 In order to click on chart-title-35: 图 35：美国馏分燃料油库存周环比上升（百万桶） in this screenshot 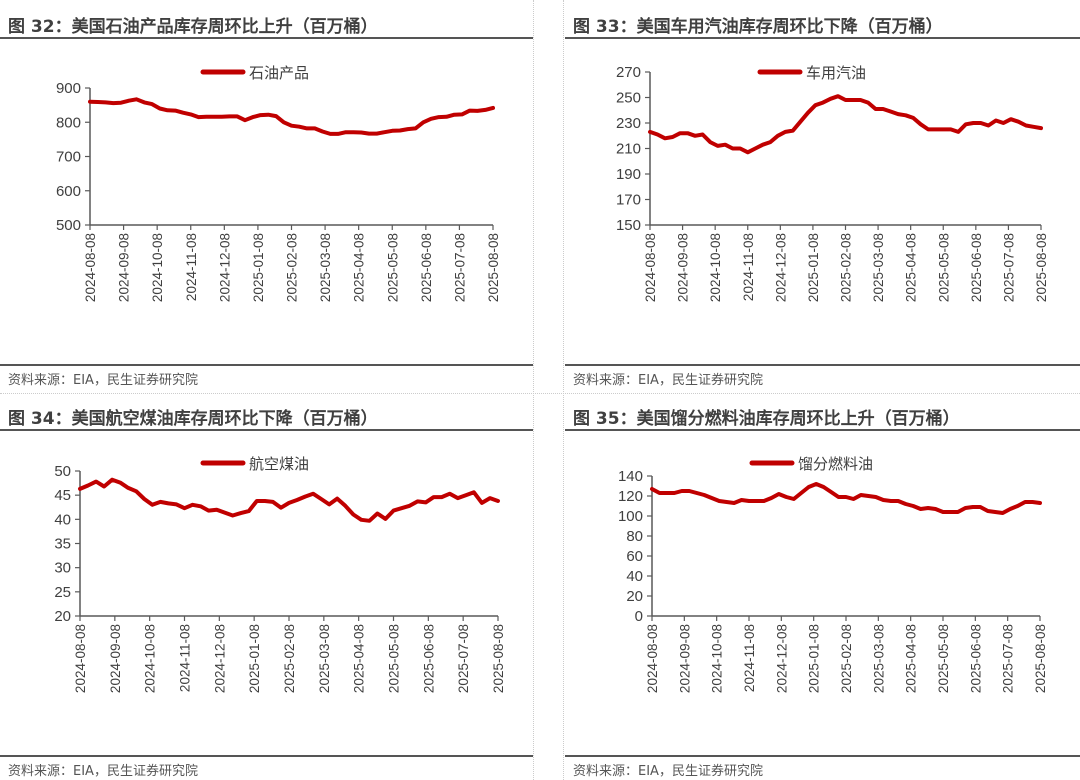, I will do `click(766, 419)`.